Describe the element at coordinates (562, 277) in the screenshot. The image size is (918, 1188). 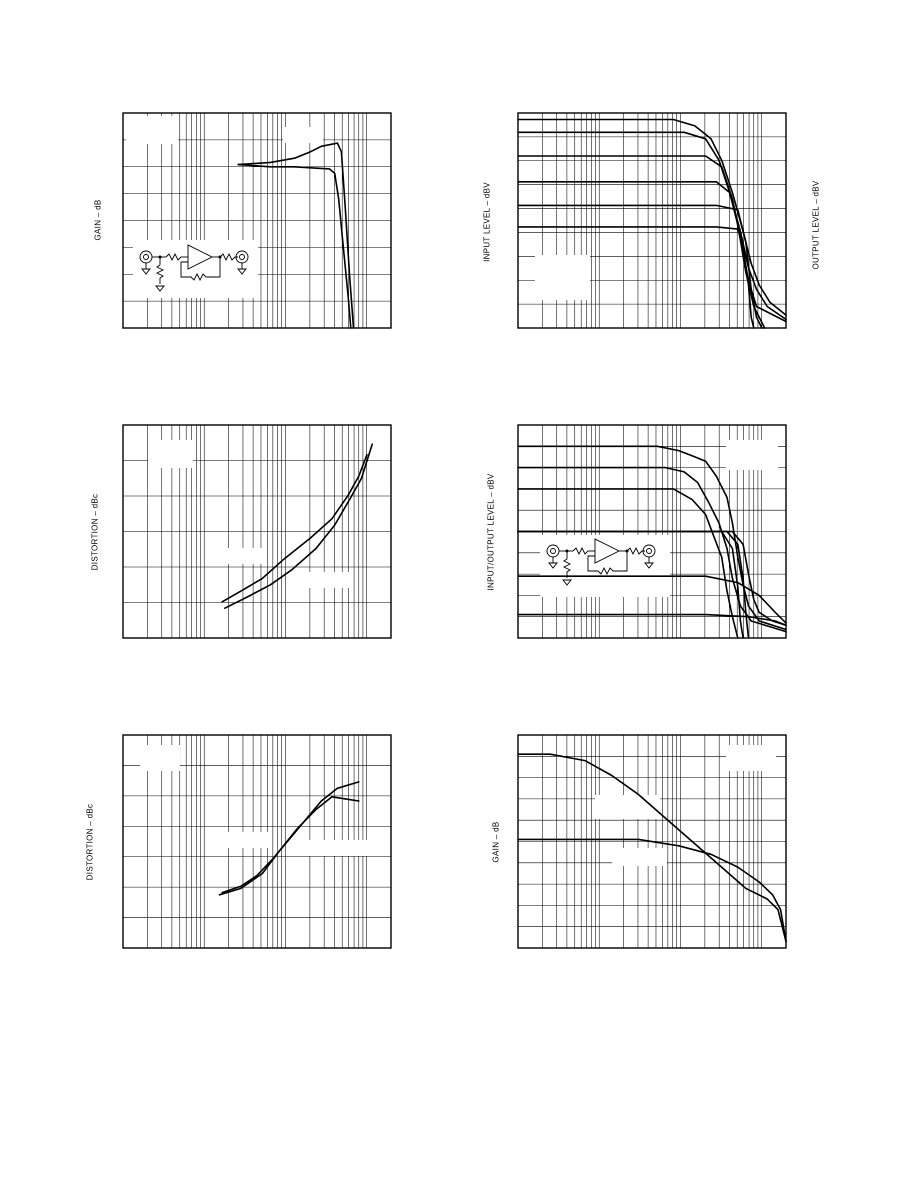
I see `p2-inset` at that location.